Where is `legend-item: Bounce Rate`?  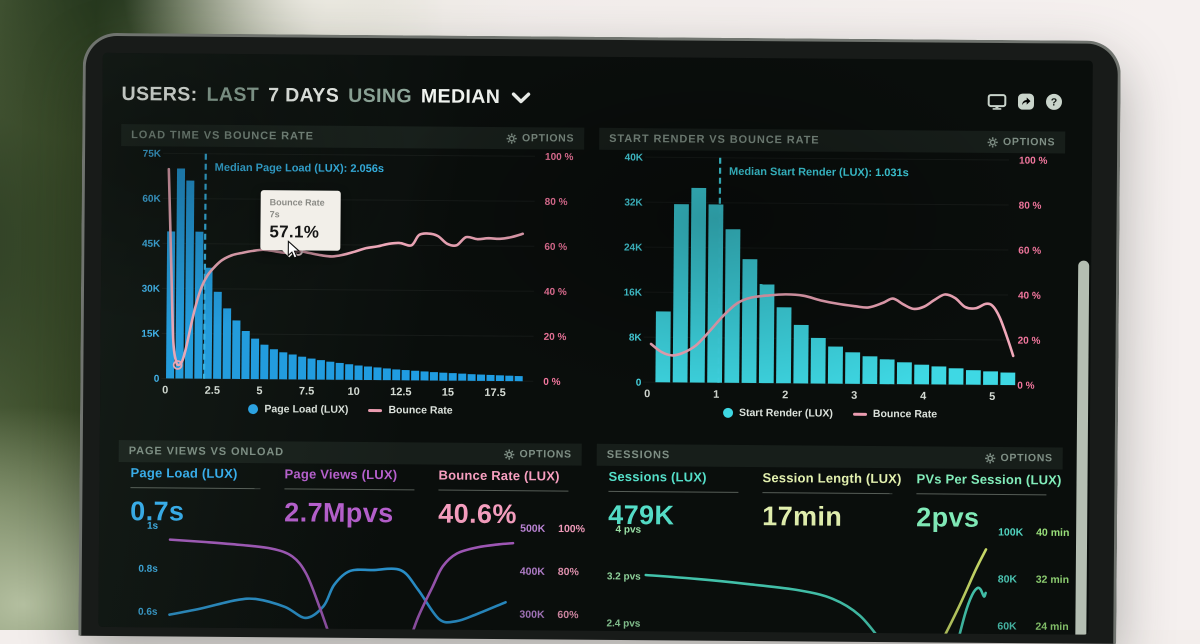
legend-item: Bounce Rate is located at coordinates (410, 410).